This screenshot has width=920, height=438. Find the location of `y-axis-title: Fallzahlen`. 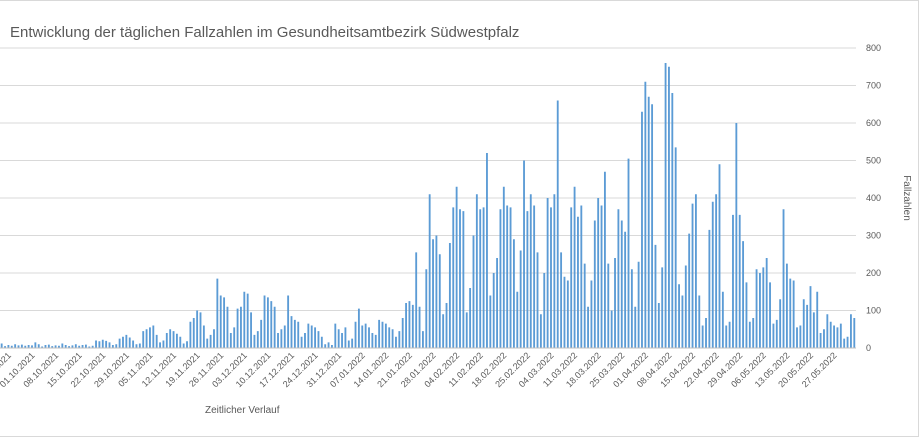

y-axis-title: Fallzahlen is located at coordinates (906, 198).